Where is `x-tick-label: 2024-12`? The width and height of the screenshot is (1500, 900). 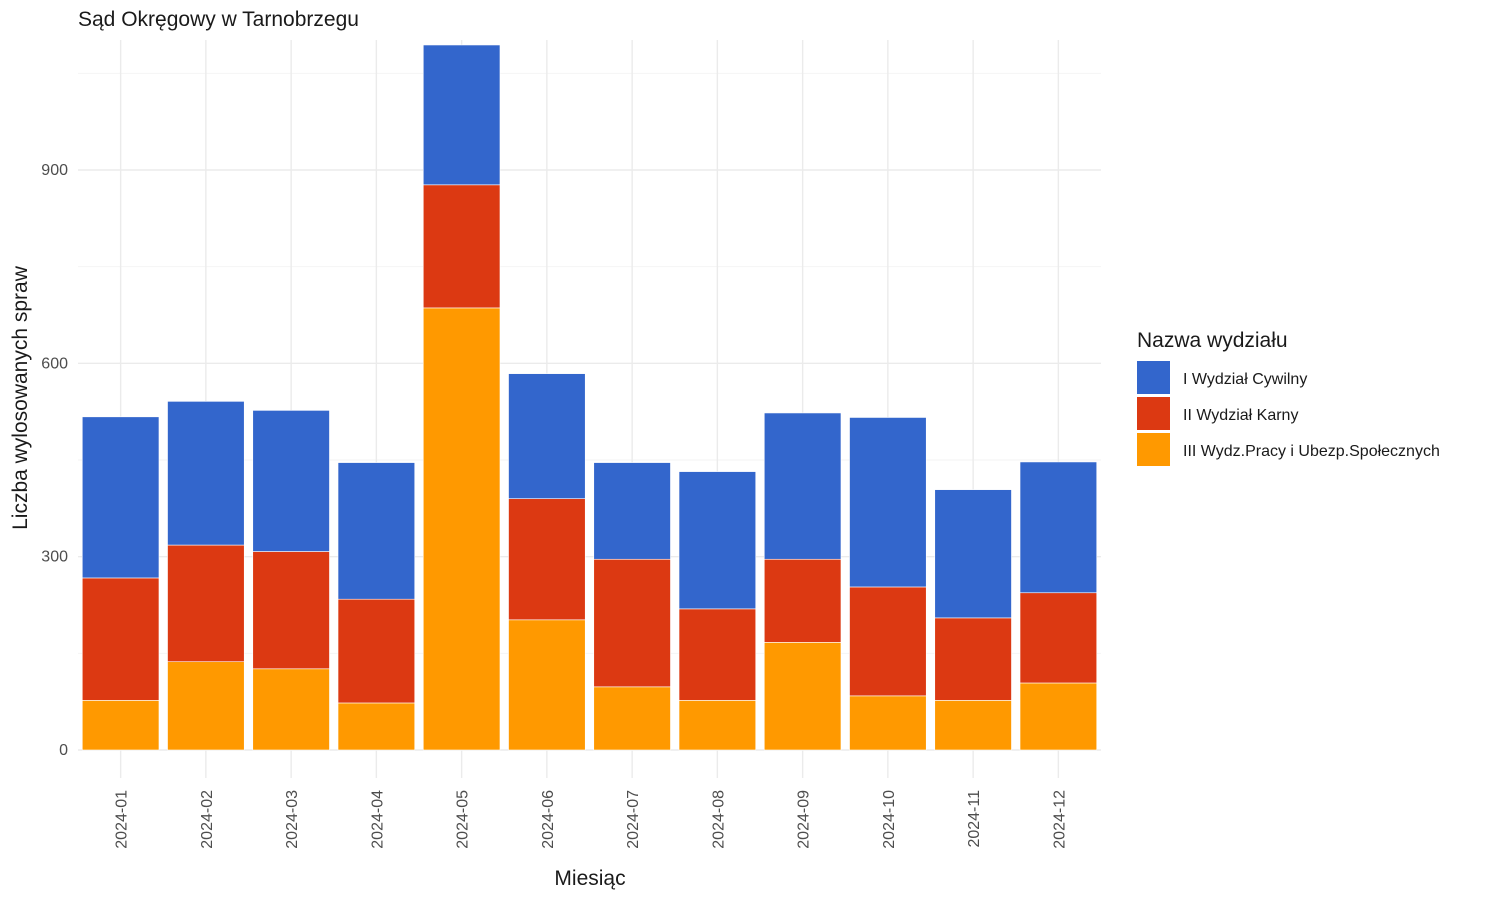
x-tick-label: 2024-12 is located at coordinates (1059, 819).